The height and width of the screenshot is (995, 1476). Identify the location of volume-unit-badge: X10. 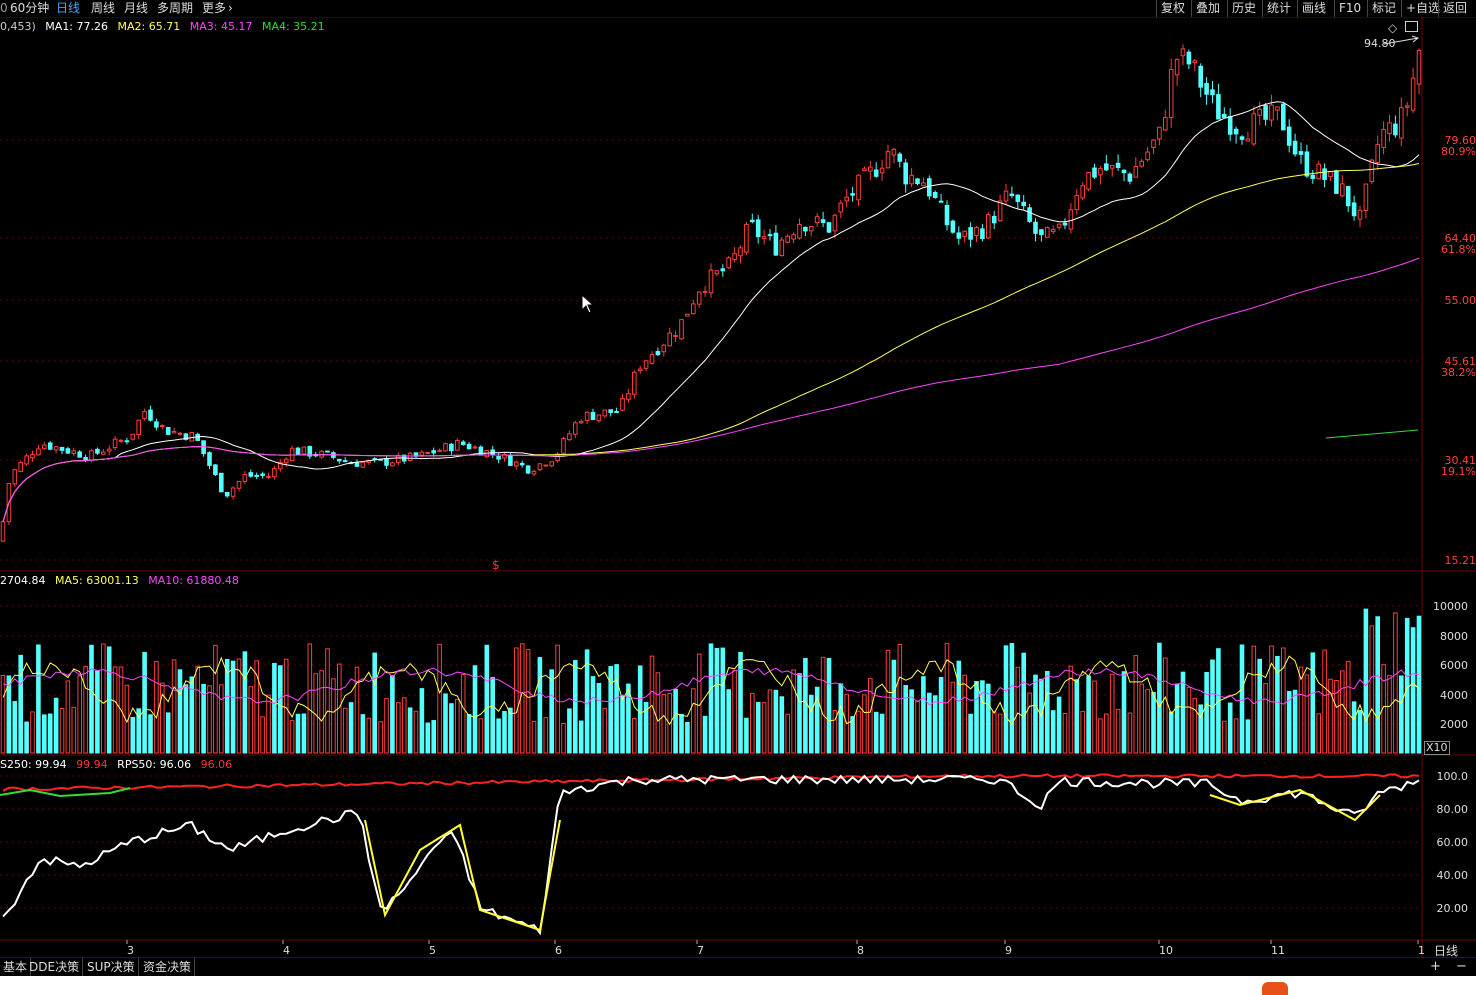
(1437, 748).